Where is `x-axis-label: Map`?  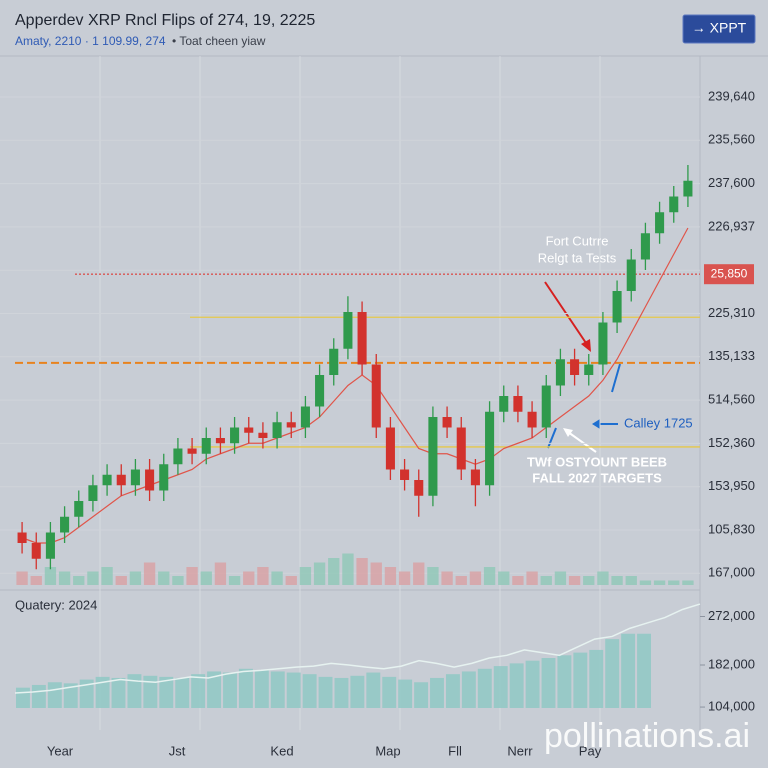
x-axis-label: Map is located at coordinates (387, 750).